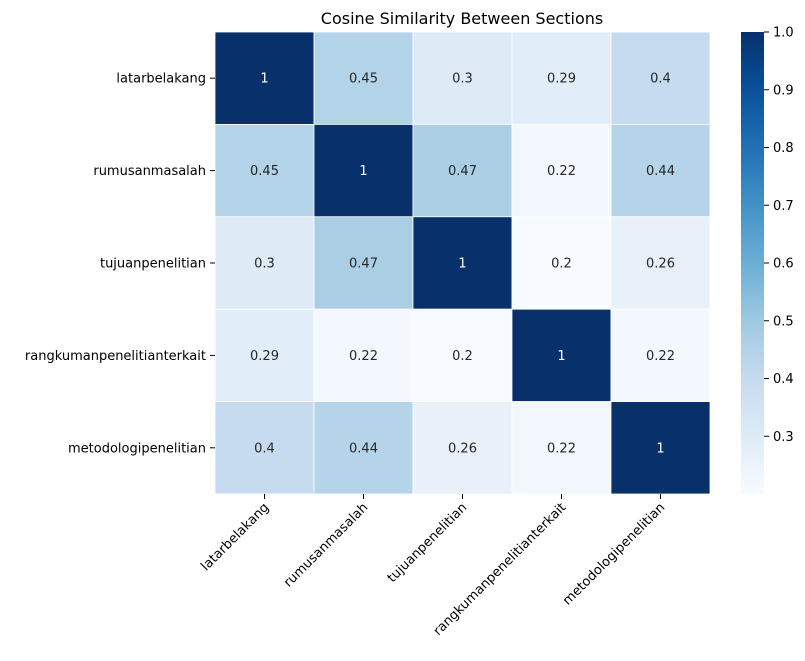 Image resolution: width=805 pixels, height=661 pixels. I want to click on colorbar-tick-label: 0.8, so click(783, 148).